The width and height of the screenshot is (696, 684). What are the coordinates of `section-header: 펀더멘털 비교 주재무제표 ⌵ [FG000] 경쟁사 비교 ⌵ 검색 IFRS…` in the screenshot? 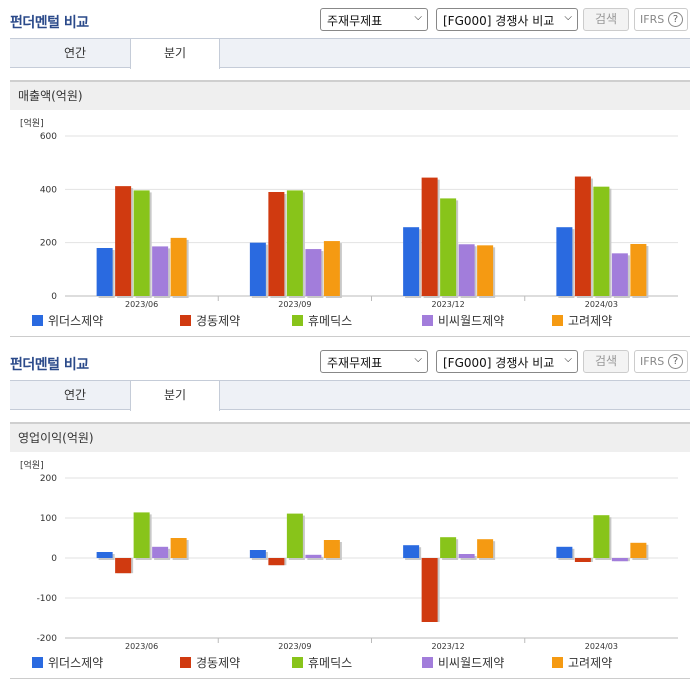 It's located at (348, 18).